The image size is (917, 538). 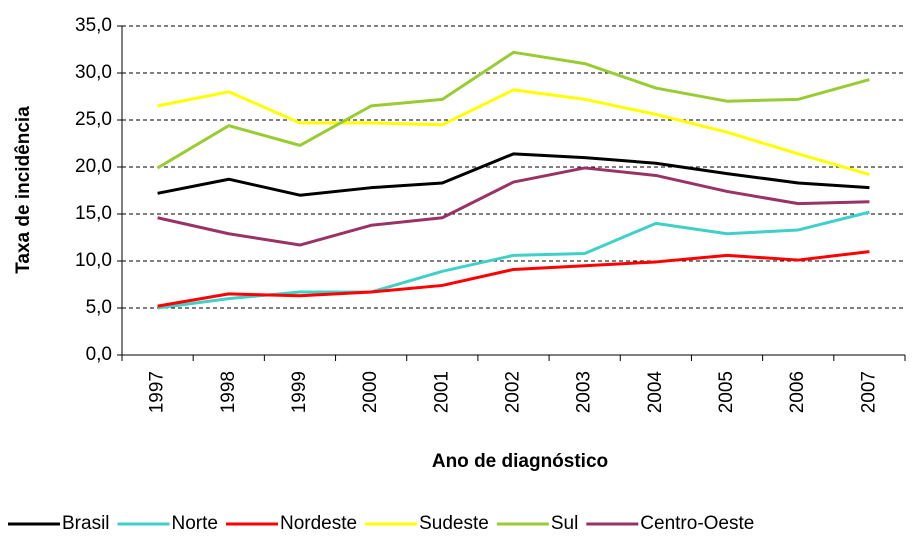 I want to click on legend-label: Nordeste, so click(x=318, y=523).